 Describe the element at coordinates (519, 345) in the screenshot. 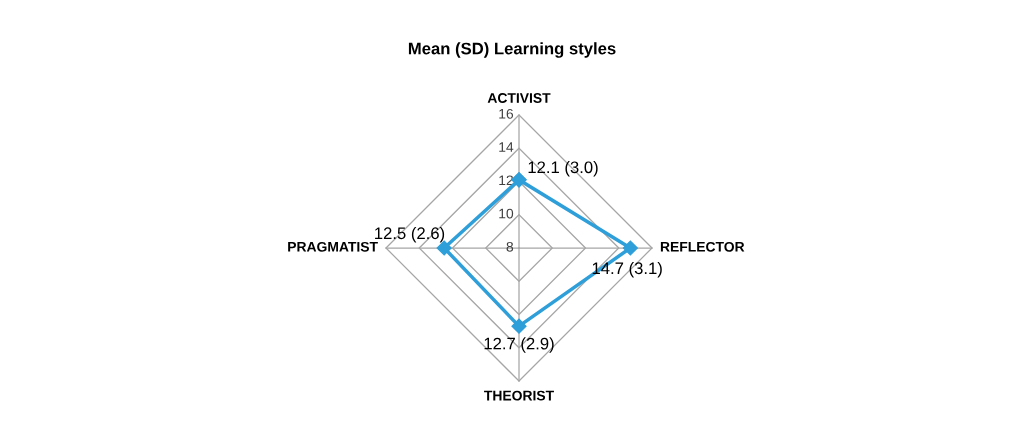

I see `data-label: 12.7 (2.9)` at that location.